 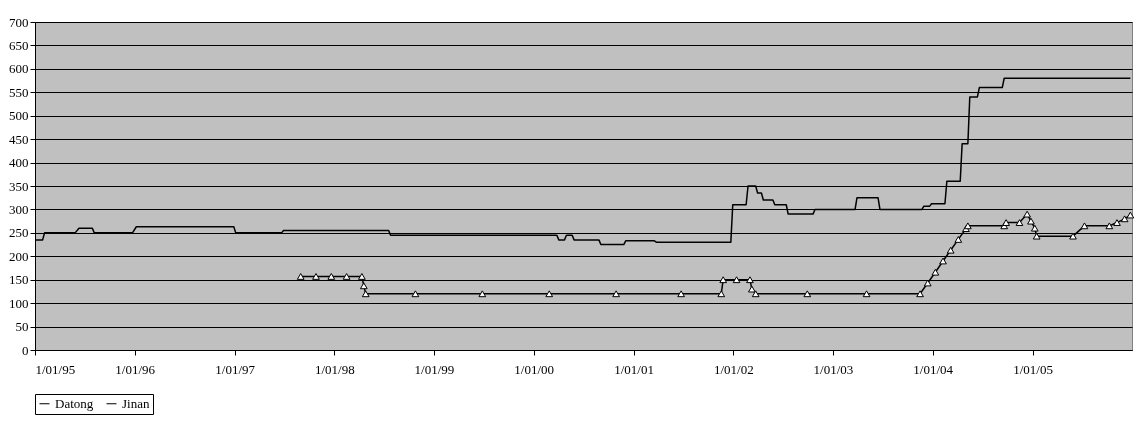 What do you see at coordinates (19, 303) in the screenshot?
I see `y-tick-label: 100` at bounding box center [19, 303].